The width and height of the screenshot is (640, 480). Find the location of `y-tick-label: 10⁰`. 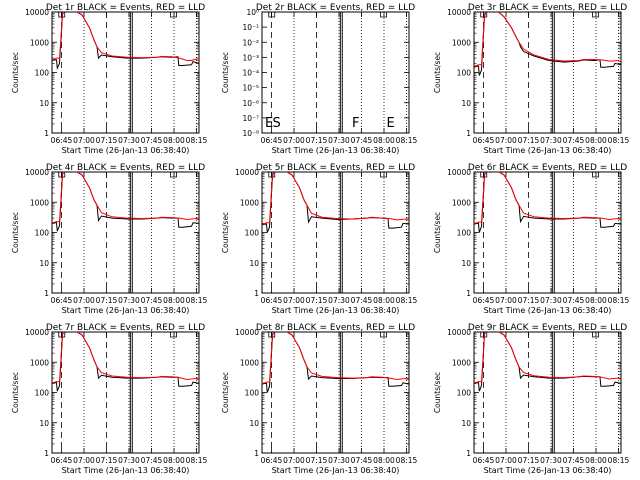

y-tick-label: 10⁰ is located at coordinates (252, 12).